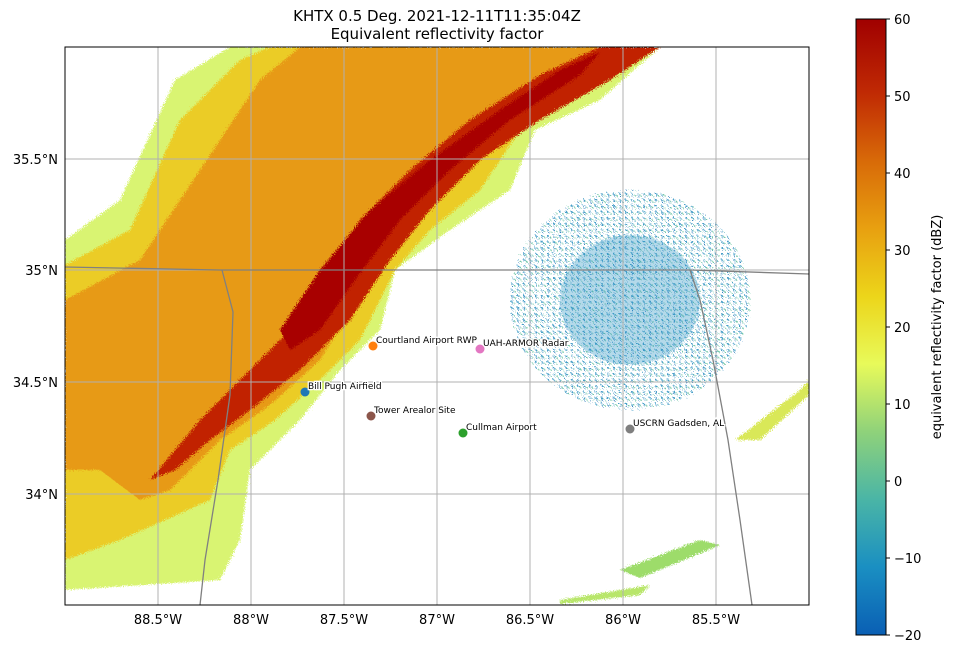 This screenshot has height=653, width=955. What do you see at coordinates (678, 424) in the screenshot?
I see `site-label: USCRN Gadsden, AL` at bounding box center [678, 424].